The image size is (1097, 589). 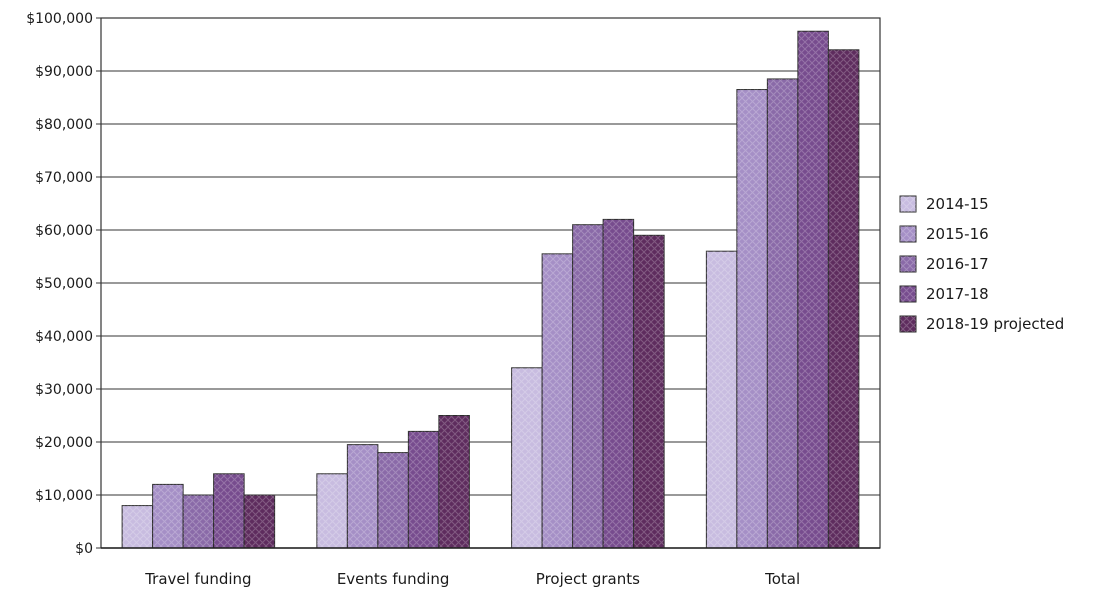 I want to click on legend-item: 2016-17, so click(x=944, y=264).